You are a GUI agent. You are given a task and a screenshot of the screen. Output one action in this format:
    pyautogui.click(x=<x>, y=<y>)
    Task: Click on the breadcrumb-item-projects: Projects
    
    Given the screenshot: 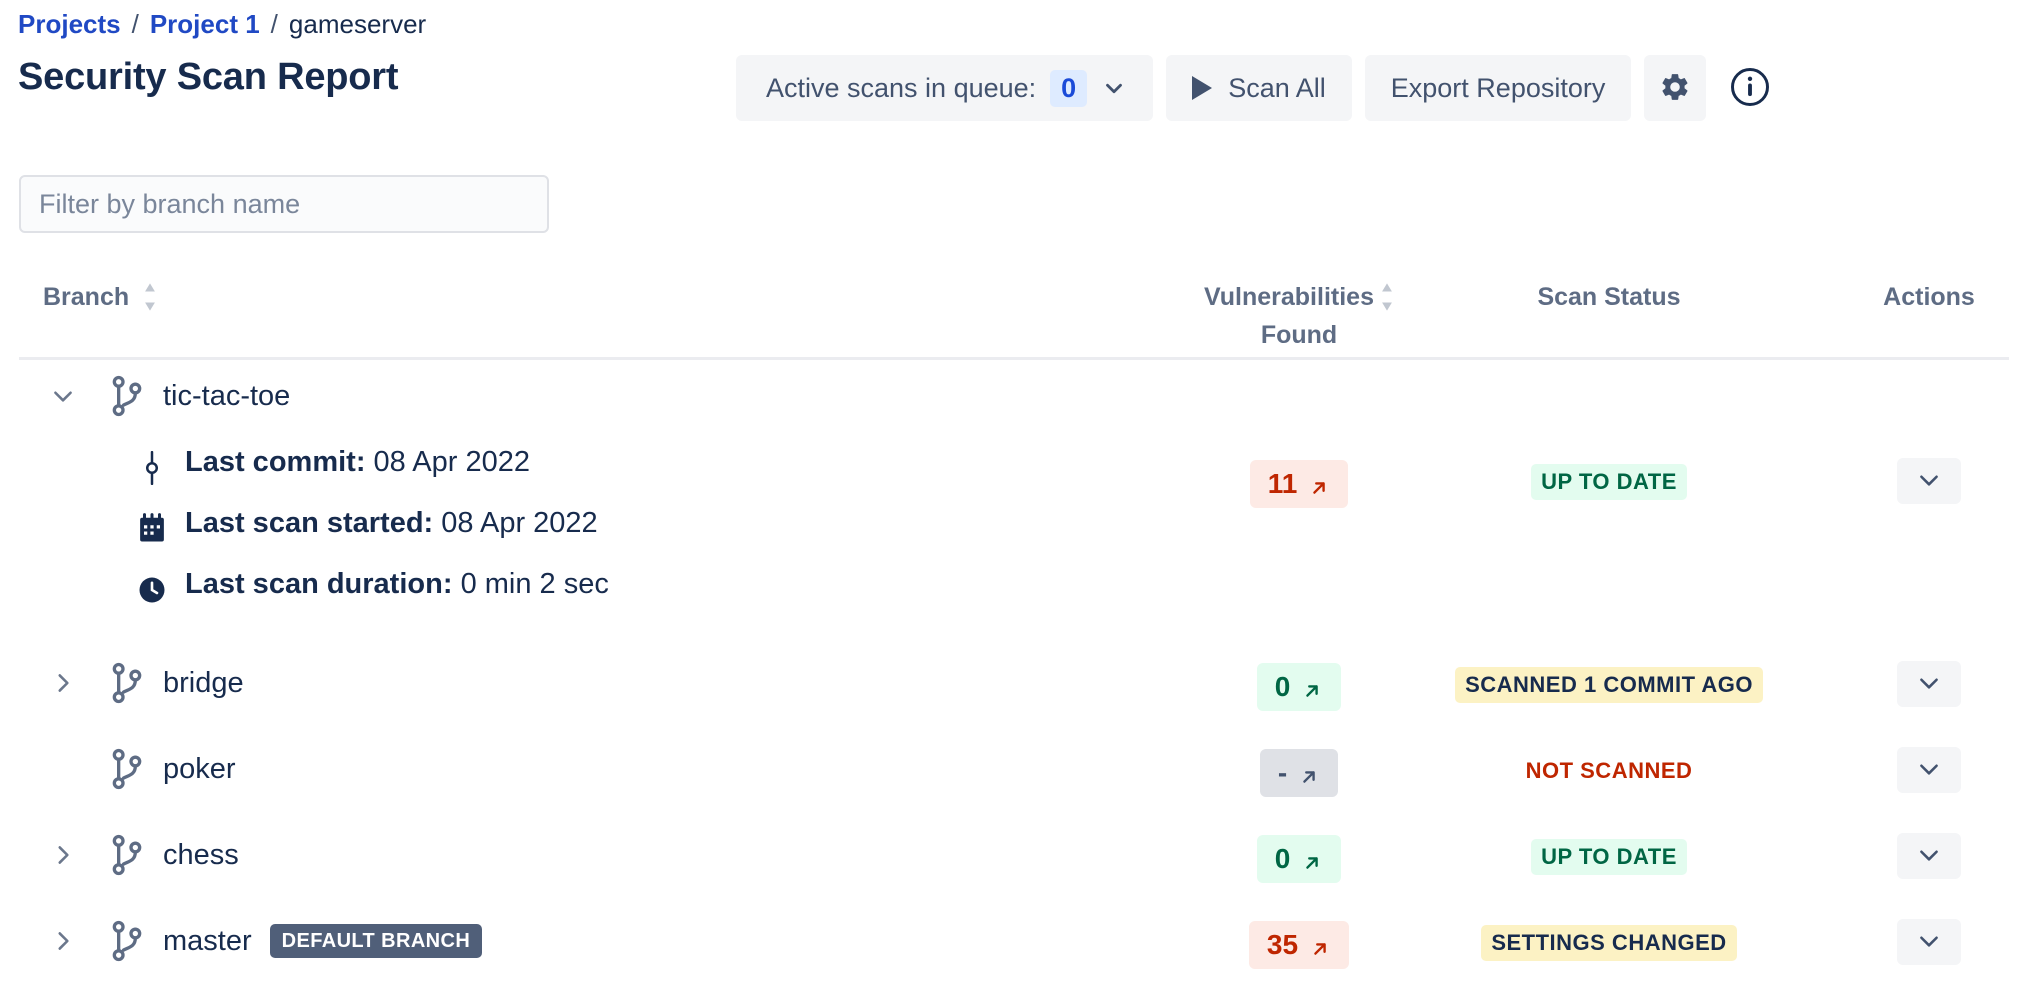 What is the action you would take?
    pyautogui.click(x=69, y=24)
    